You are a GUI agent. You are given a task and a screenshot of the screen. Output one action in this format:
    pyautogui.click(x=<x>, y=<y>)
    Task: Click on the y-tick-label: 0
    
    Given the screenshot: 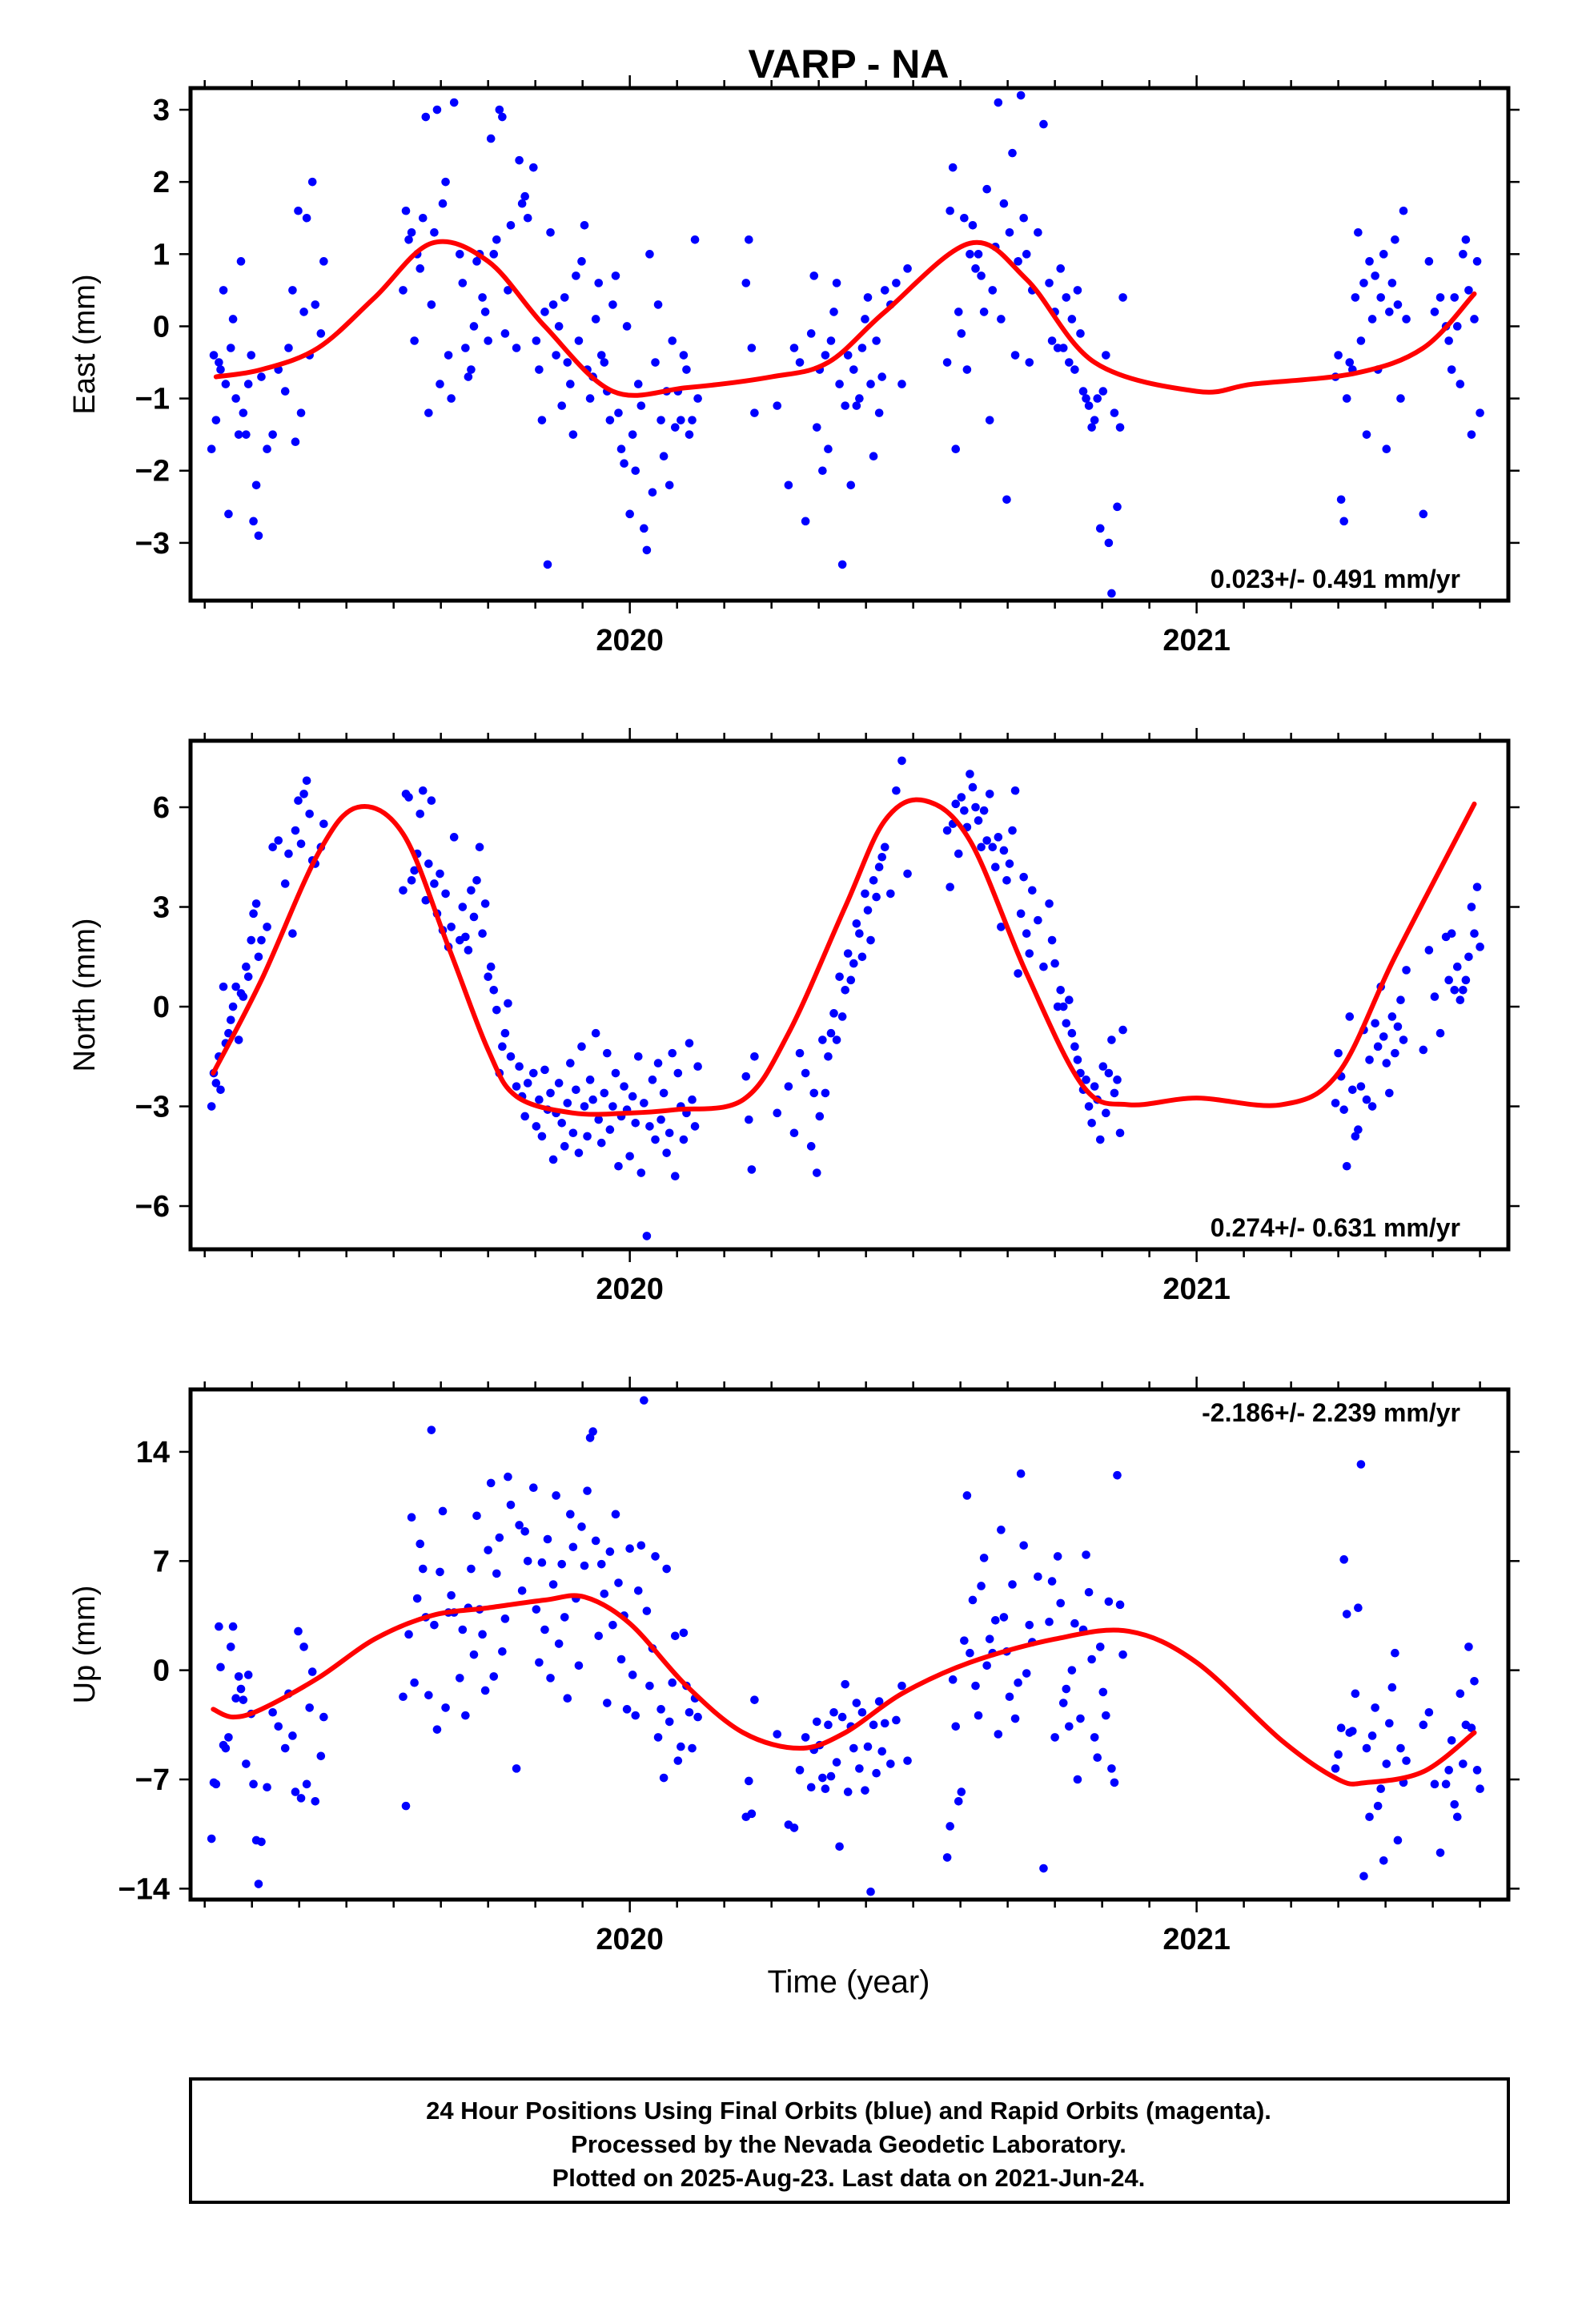 What is the action you would take?
    pyautogui.click(x=161, y=1672)
    